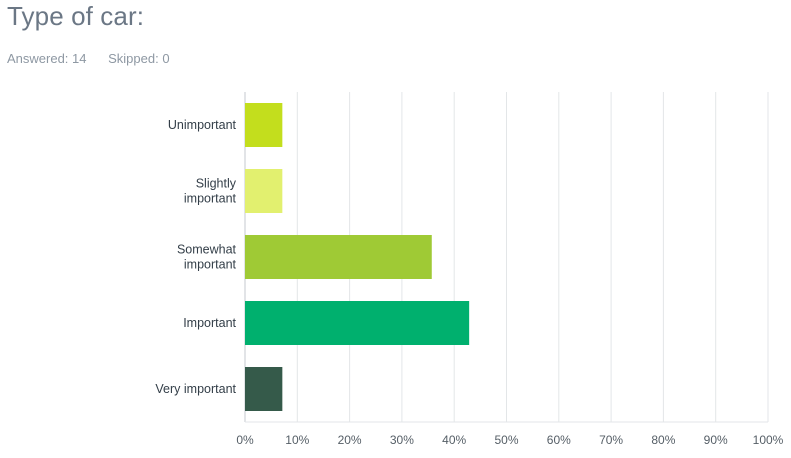  What do you see at coordinates (210, 191) in the screenshot?
I see `category-label: Slightly important` at bounding box center [210, 191].